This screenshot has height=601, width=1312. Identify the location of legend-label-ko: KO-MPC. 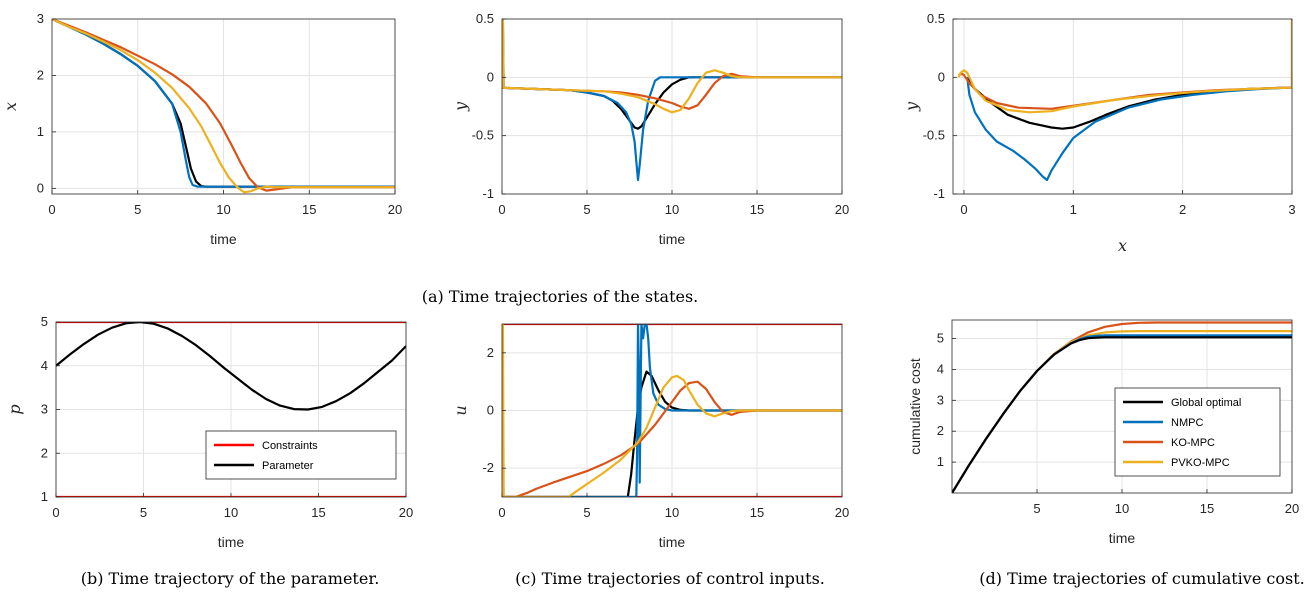
(1193, 443).